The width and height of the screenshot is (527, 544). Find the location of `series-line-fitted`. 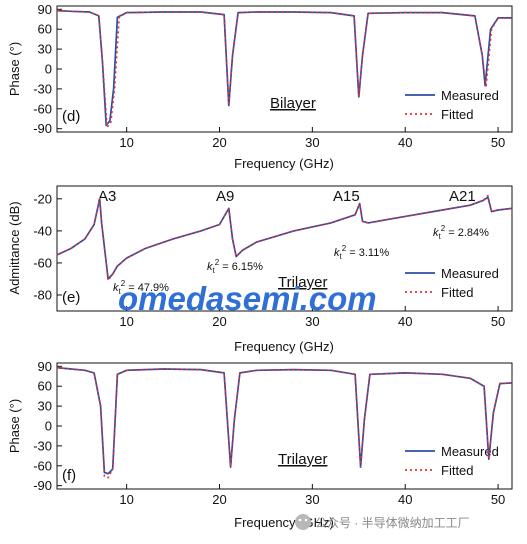

series-line-fitted is located at coordinates (284, 238).